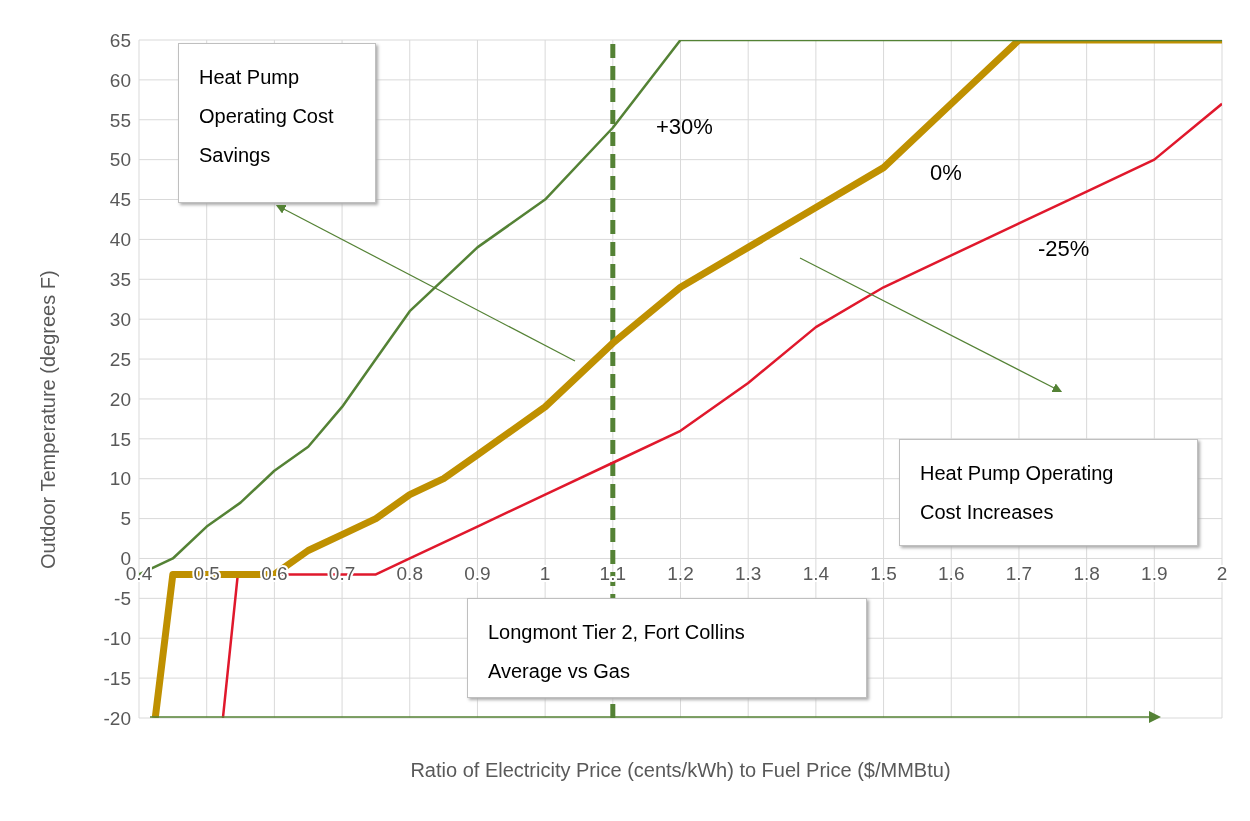 This screenshot has width=1250, height=821. Describe the element at coordinates (409, 574) in the screenshot. I see `x-tick-label: 0.8` at that location.